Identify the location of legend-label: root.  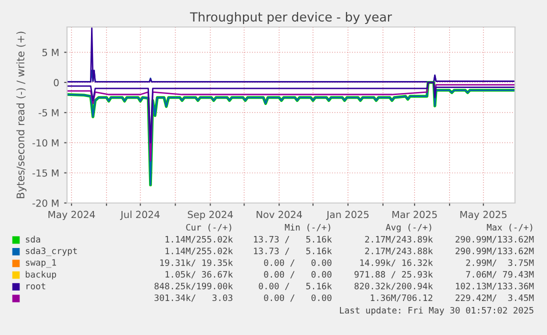
(36, 286).